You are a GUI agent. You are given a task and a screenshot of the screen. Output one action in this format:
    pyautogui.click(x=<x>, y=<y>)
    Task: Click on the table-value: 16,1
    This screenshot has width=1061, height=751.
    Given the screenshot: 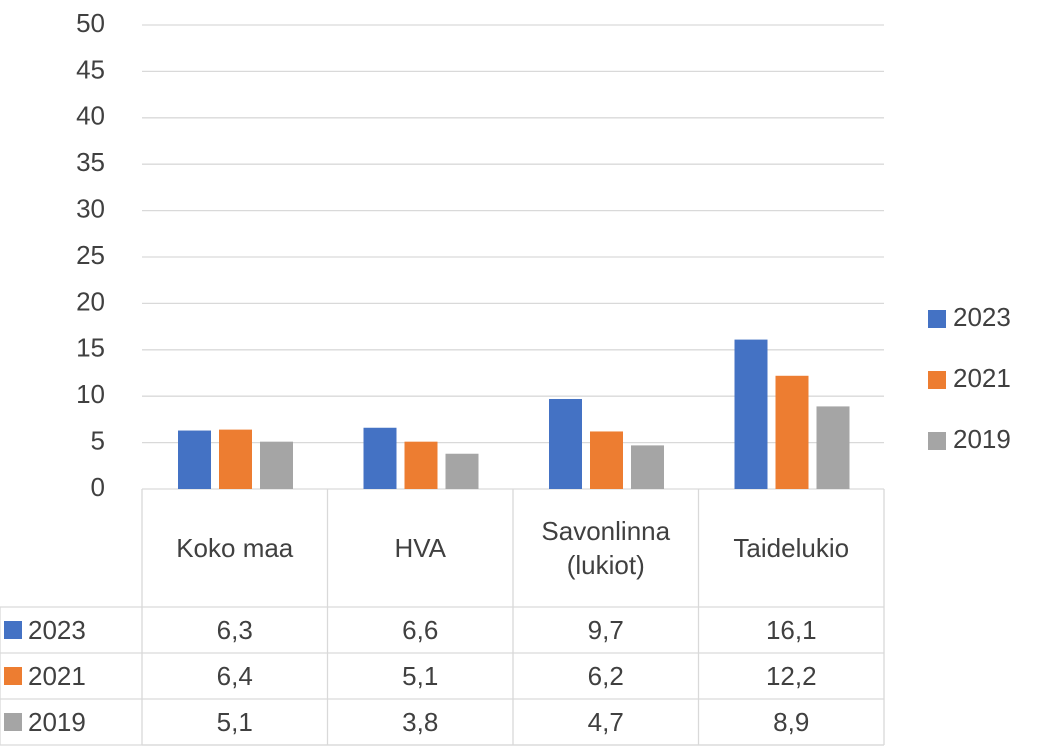 What is the action you would take?
    pyautogui.click(x=791, y=630)
    